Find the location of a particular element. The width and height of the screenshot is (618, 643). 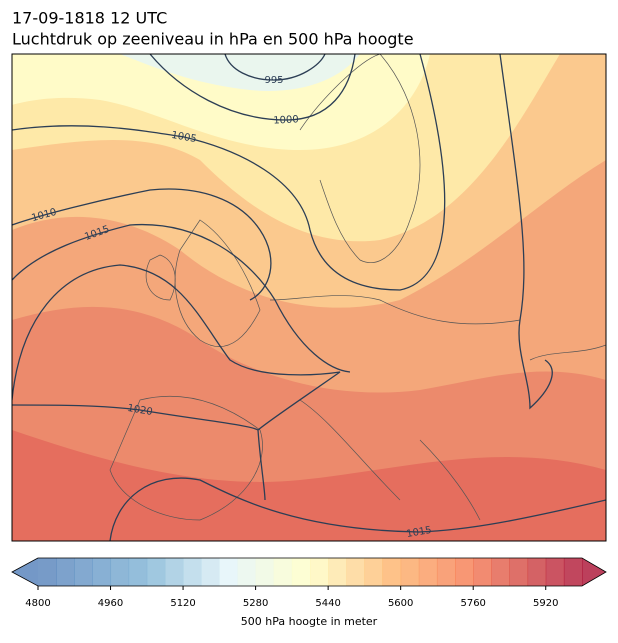

colorbar-tick-label: 4800 is located at coordinates (37, 603).